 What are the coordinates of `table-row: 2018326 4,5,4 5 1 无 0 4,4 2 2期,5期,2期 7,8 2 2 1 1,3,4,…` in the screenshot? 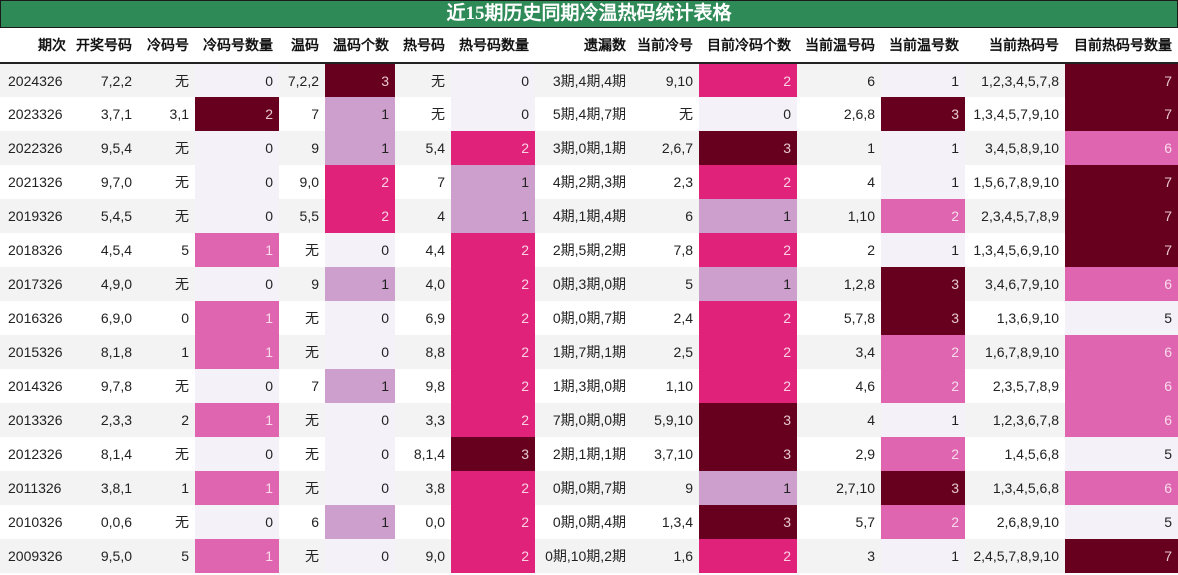 It's located at (589, 250).